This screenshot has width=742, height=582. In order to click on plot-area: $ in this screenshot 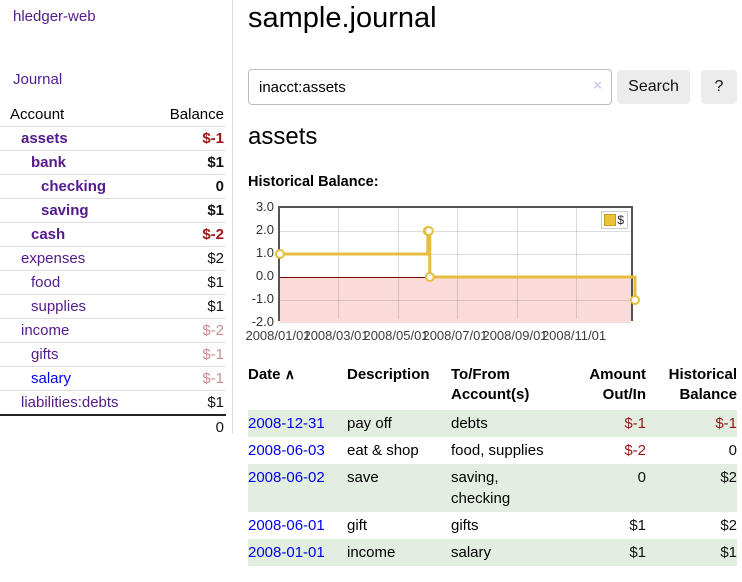, I will do `click(457, 264)`.